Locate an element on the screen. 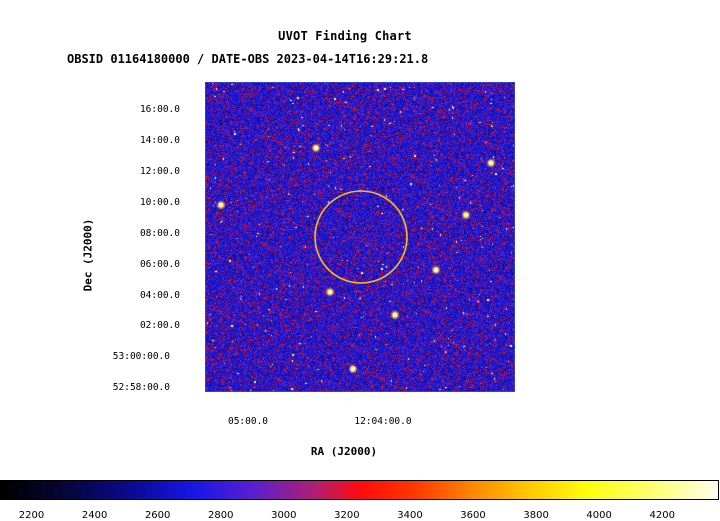 This screenshot has width=720, height=521. y-tick-label: 52:58:00.0 is located at coordinates (141, 387).